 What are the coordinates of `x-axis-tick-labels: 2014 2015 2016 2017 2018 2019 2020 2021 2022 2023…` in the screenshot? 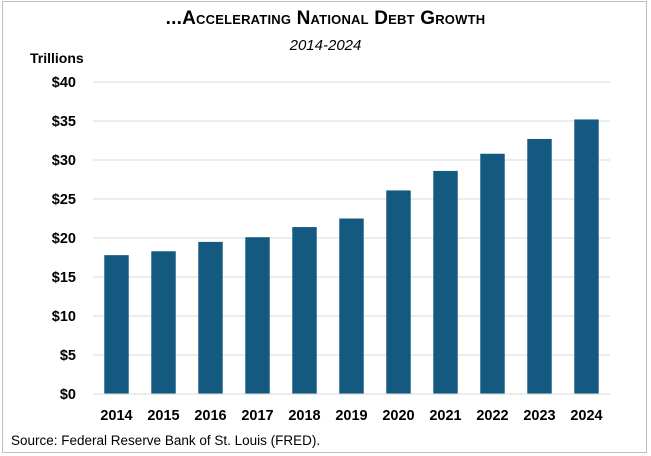 It's located at (351, 416).